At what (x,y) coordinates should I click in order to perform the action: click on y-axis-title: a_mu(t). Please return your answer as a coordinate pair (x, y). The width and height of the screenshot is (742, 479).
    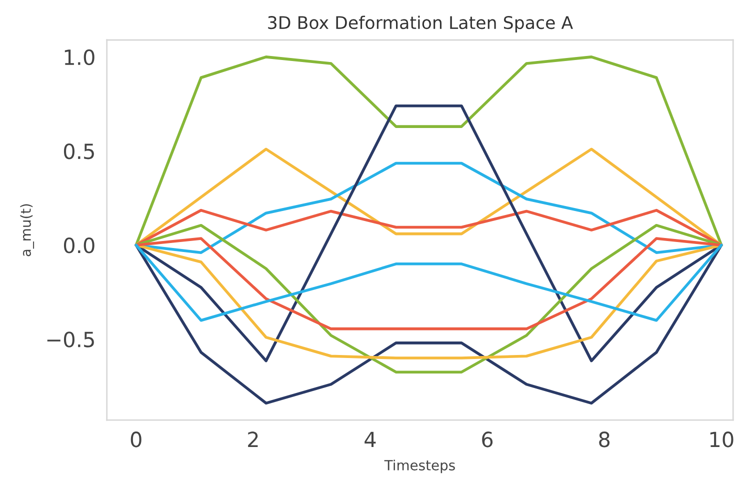
    Looking at the image, I should click on (27, 230).